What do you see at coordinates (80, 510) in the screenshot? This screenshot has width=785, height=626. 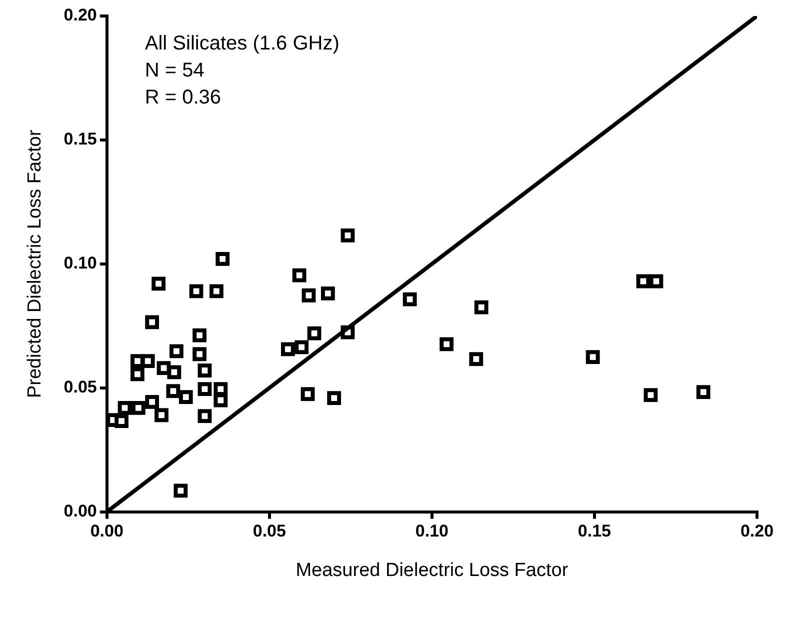 I see `y-tick-label: 0.00` at bounding box center [80, 510].